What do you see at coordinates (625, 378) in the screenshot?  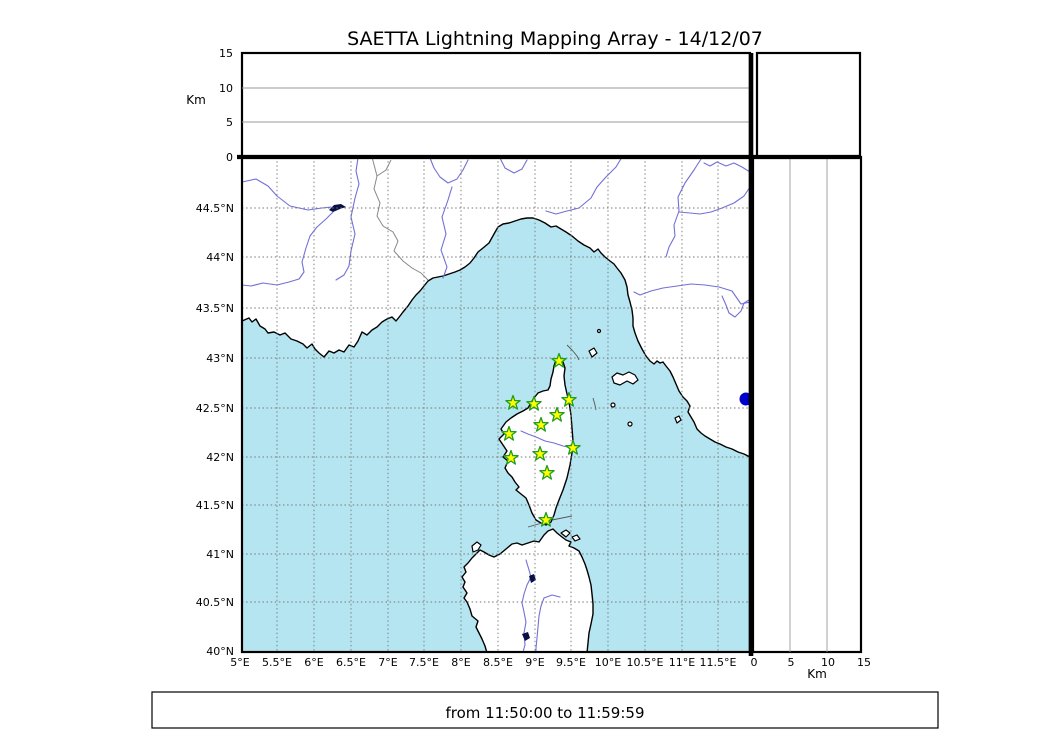 I see `elba-island` at bounding box center [625, 378].